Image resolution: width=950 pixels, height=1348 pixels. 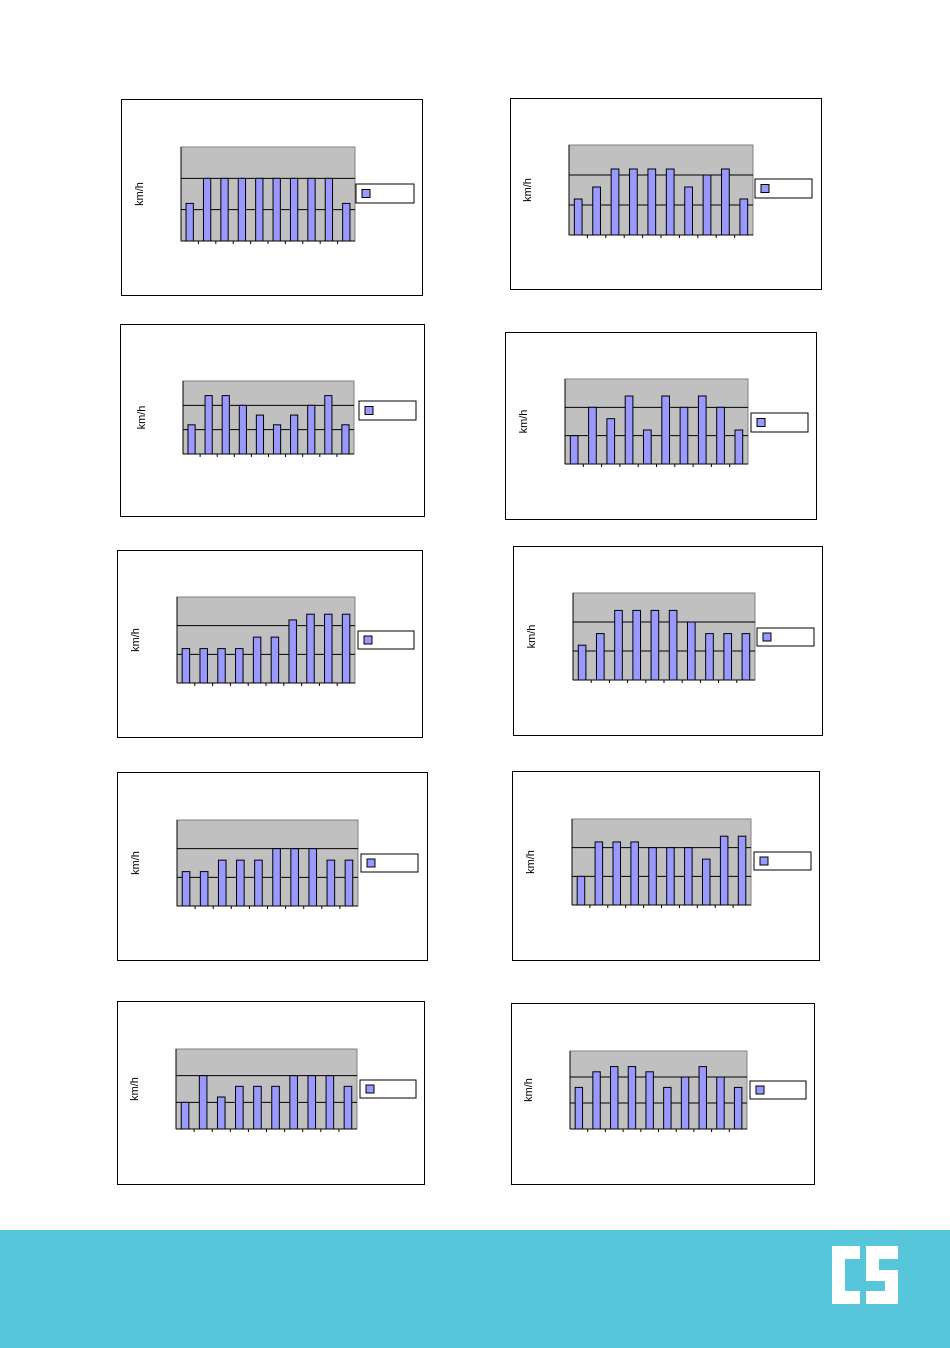 I want to click on bar-chart-7: km/h, so click(x=272, y=866).